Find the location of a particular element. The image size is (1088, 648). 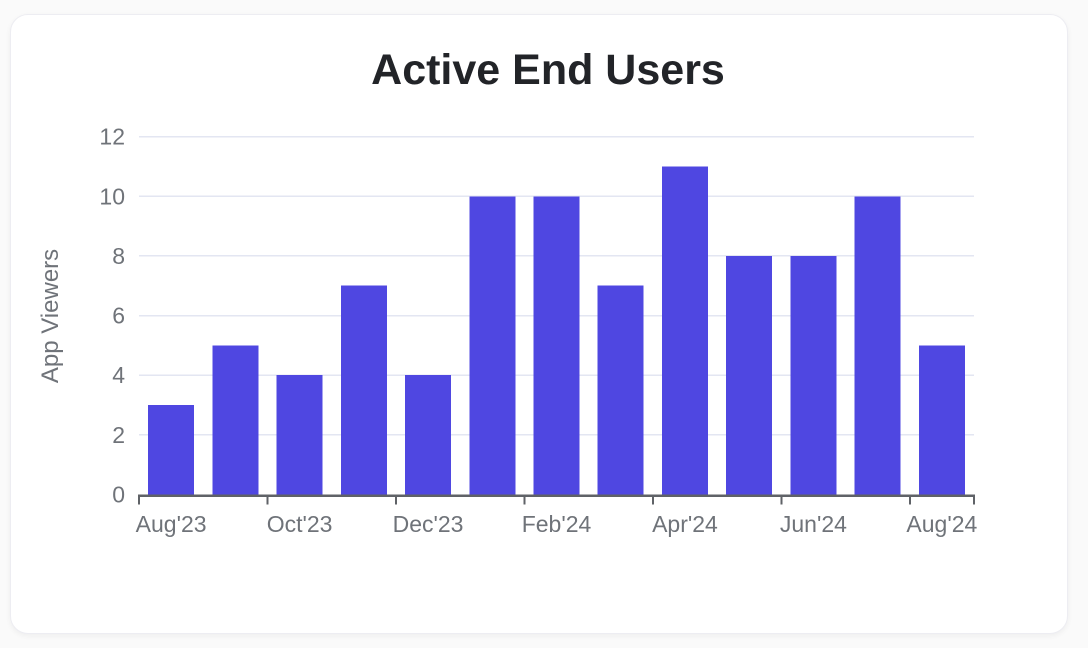

y-tick-labels: 0 2 4 6 8 10 12 is located at coordinates (112, 316).